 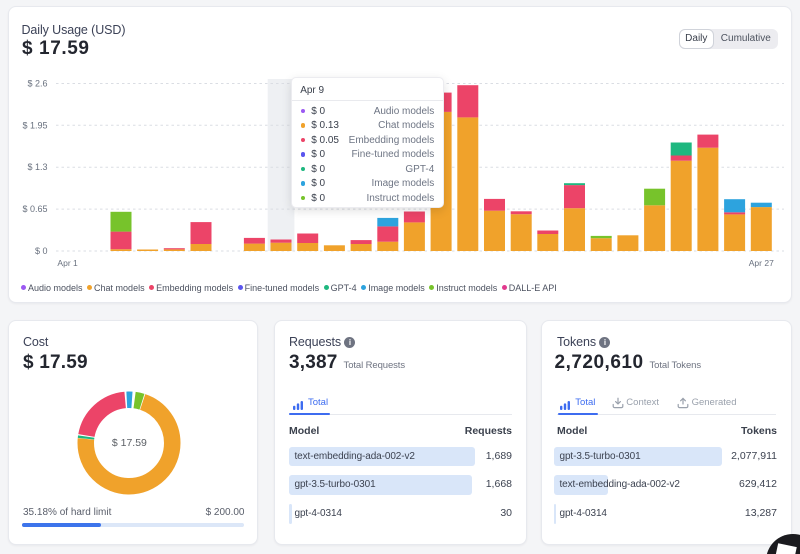 I want to click on svg-text: Apr 27, so click(x=761, y=263).